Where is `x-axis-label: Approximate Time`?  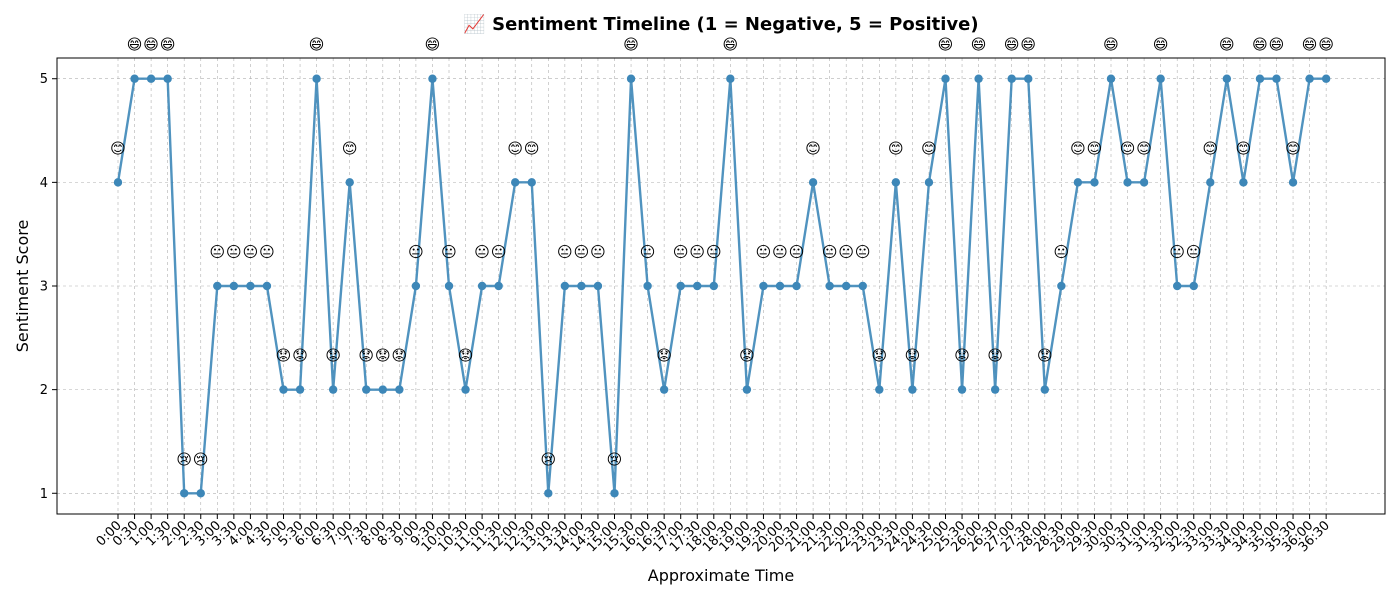
x-axis-label: Approximate Time is located at coordinates (721, 575).